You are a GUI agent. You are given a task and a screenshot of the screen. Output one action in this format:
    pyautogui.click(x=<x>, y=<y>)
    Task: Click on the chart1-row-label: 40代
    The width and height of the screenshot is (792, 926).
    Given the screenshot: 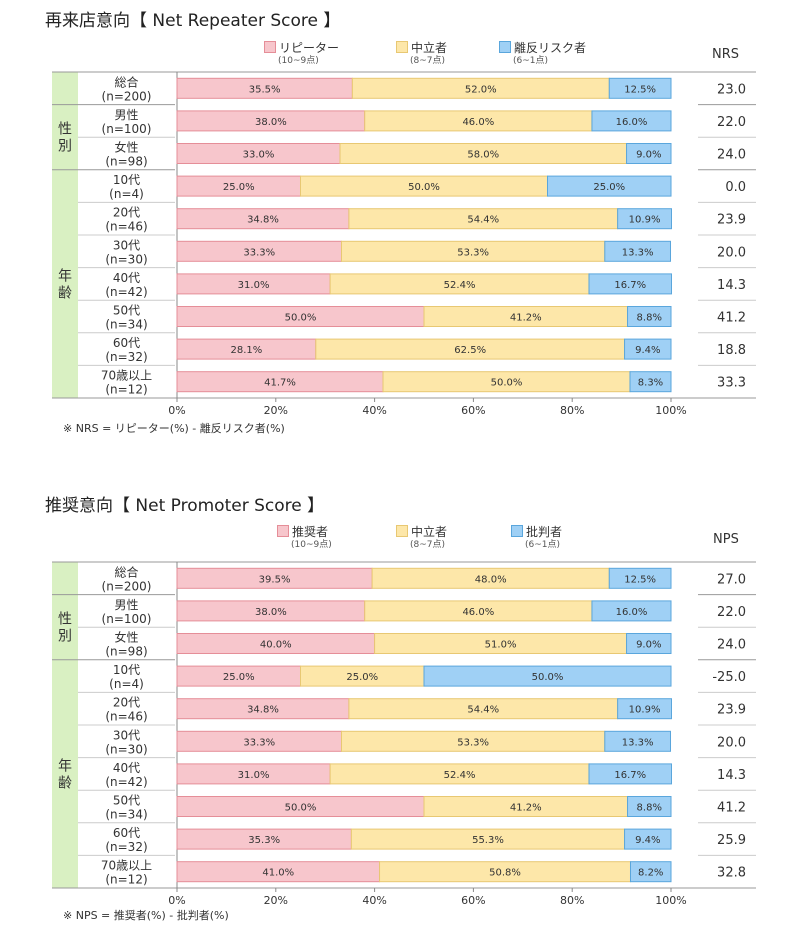 What is the action you would take?
    pyautogui.click(x=126, y=278)
    